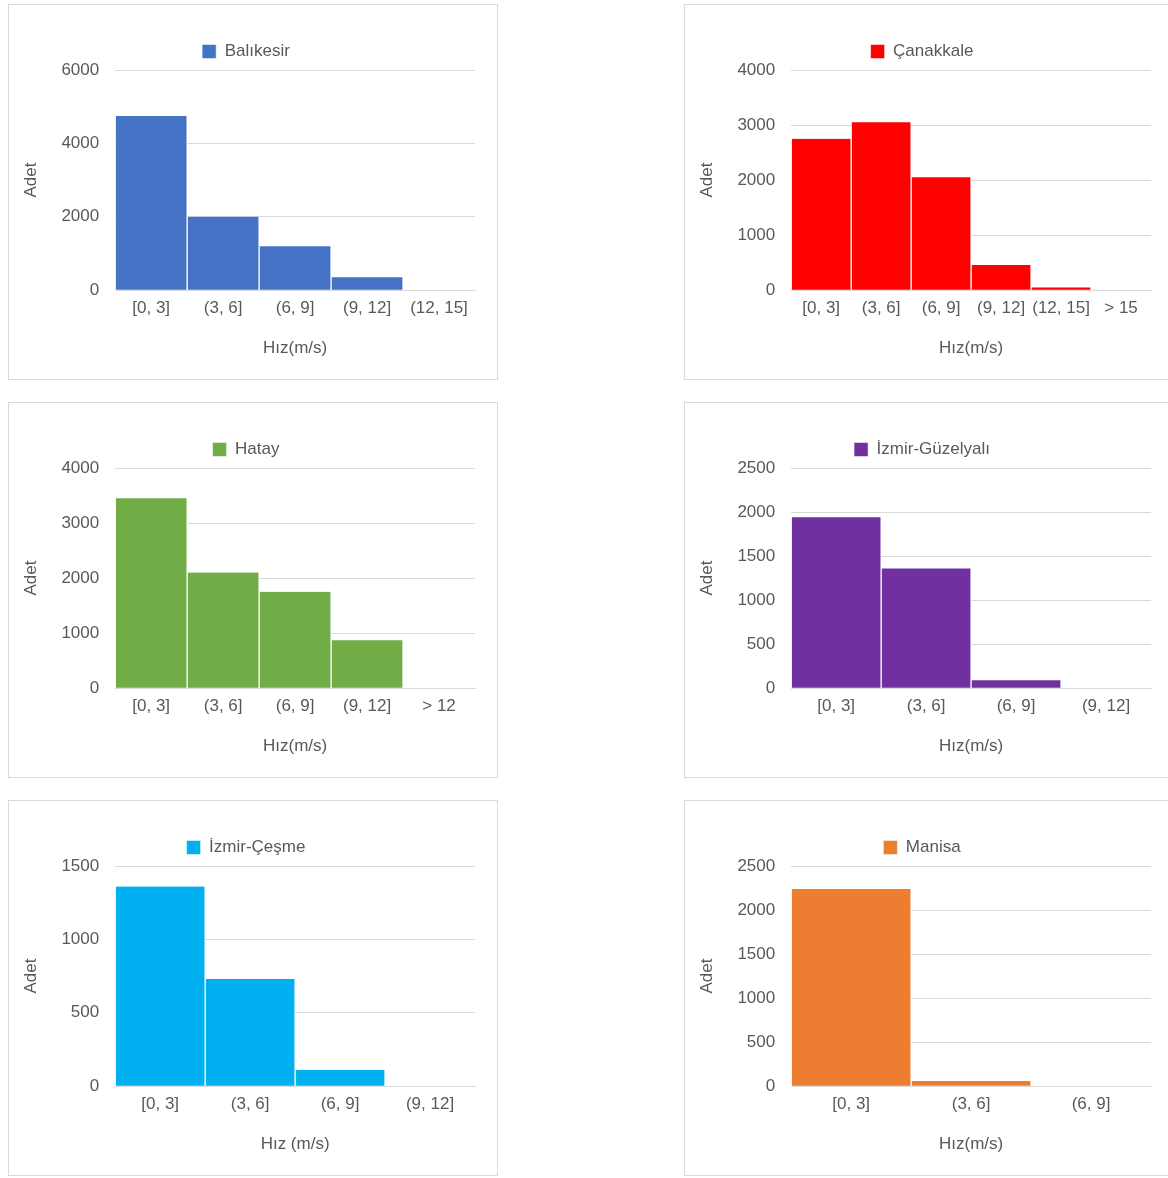 This screenshot has width=1168, height=1178. I want to click on x-tick-label: > 15, so click(1121, 308).